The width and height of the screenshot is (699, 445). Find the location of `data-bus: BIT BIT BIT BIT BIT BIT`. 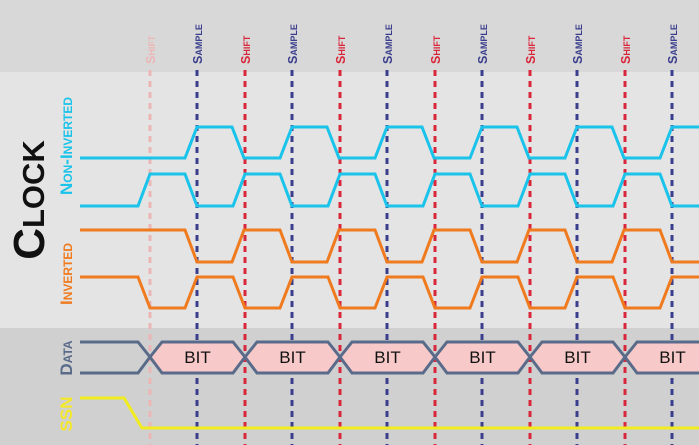

data-bus: BIT BIT BIT BIT BIT BIT is located at coordinates (389, 357).